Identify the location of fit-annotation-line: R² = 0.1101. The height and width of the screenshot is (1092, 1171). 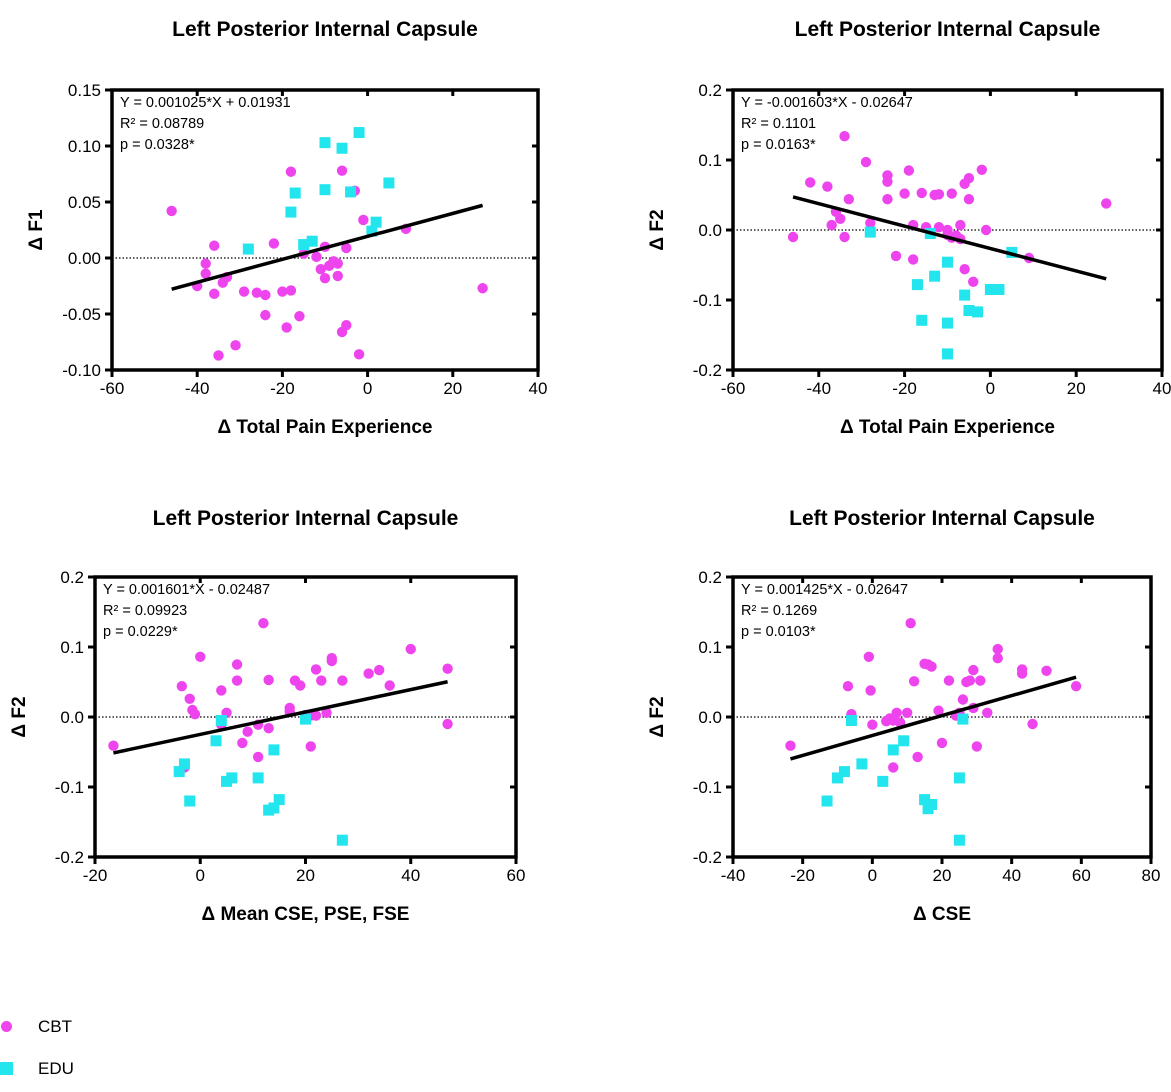
(778, 124).